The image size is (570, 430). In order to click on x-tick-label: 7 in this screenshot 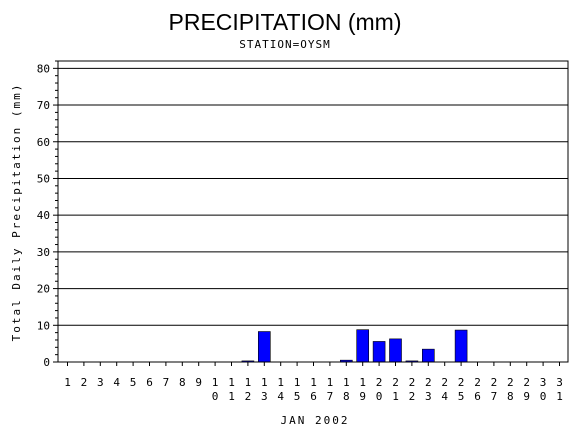, I will do `click(166, 382)`.